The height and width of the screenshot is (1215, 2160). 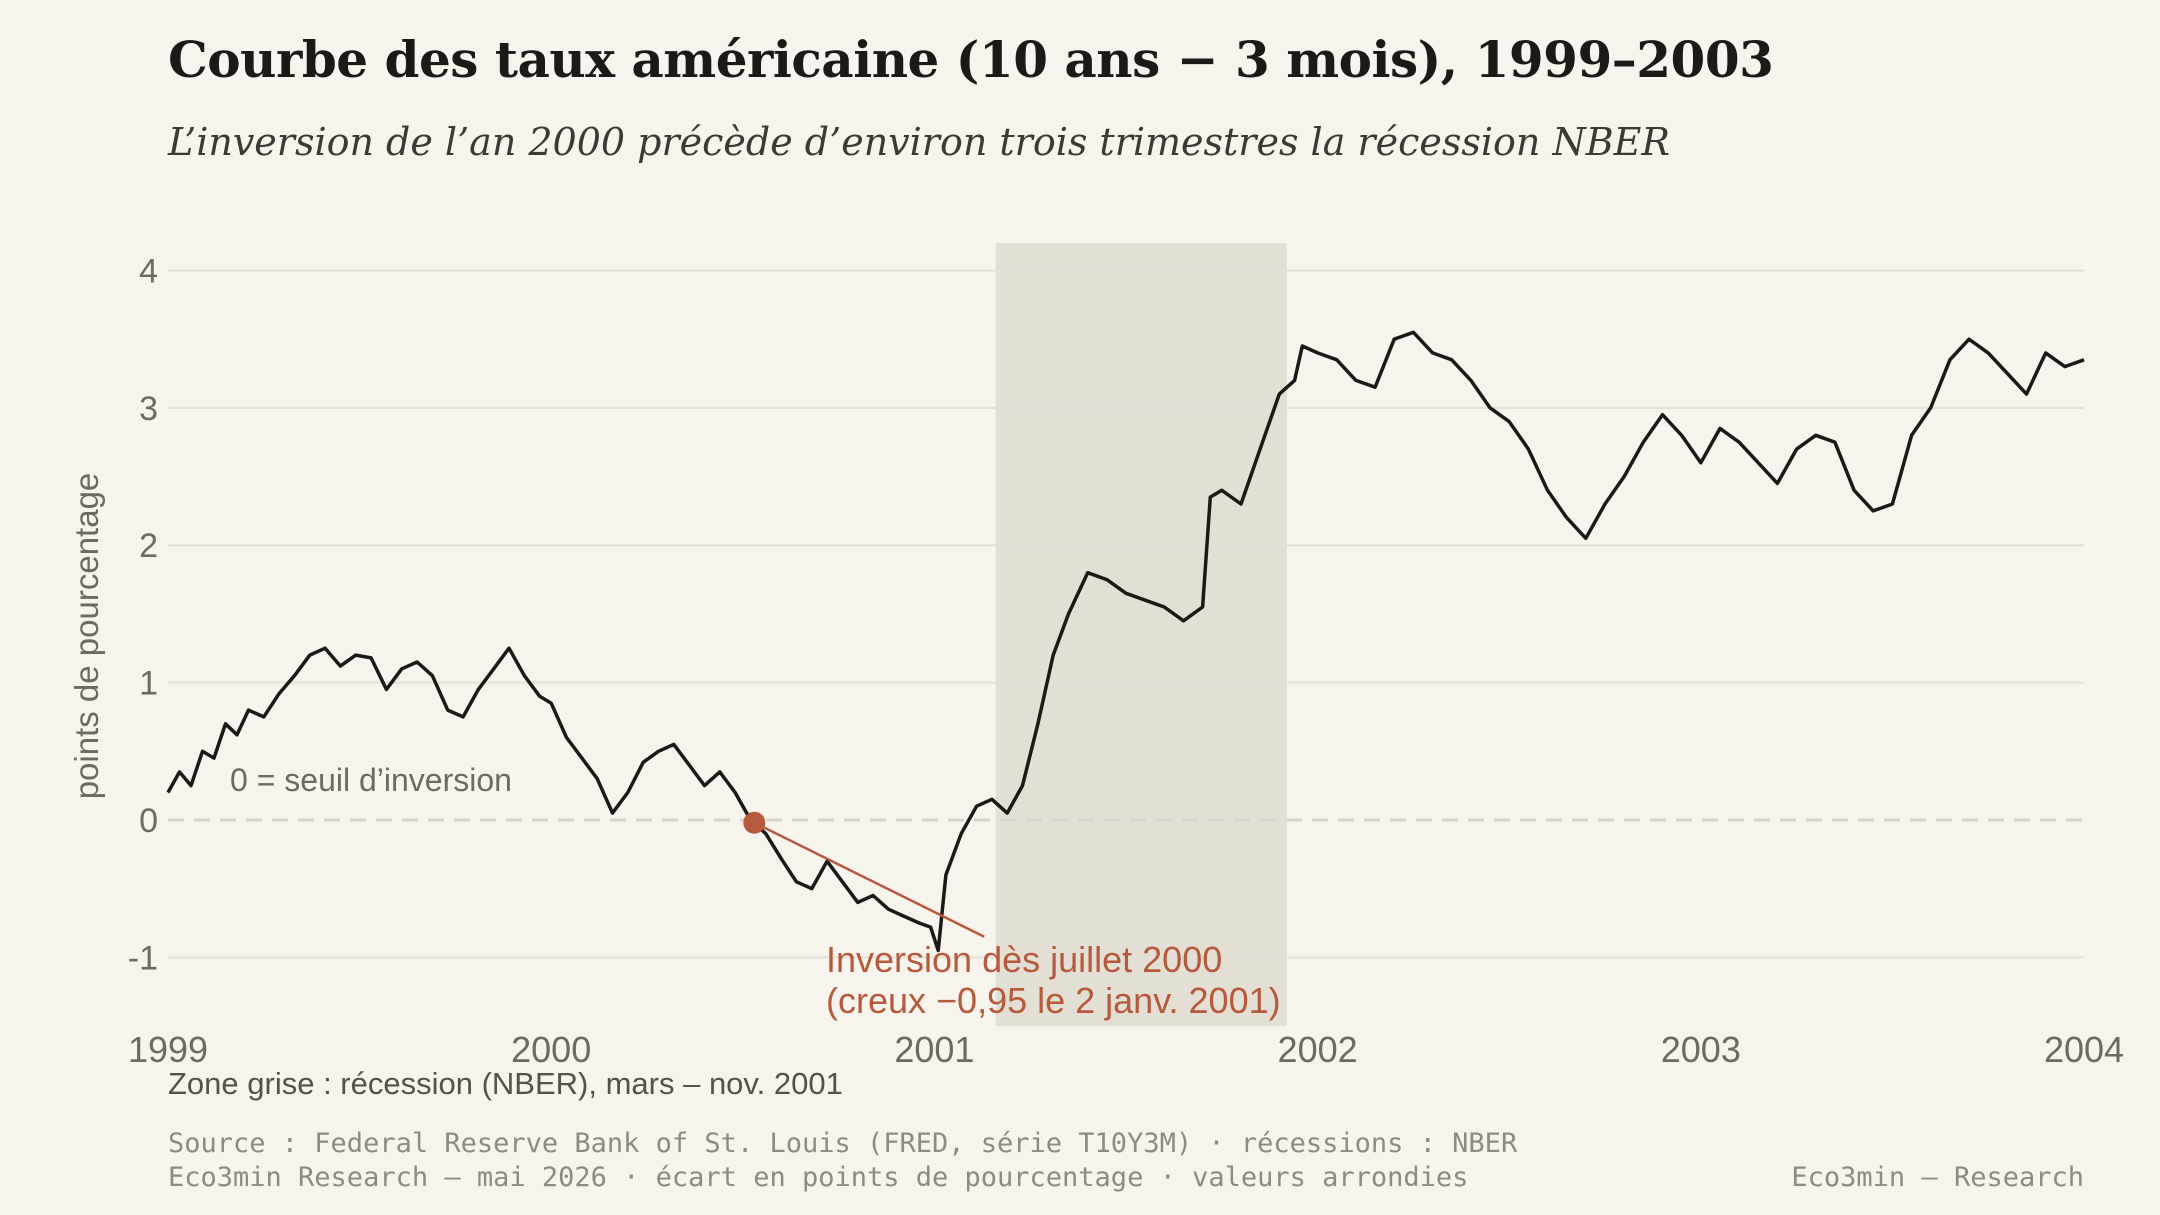 I want to click on annotation-marker, so click(x=754, y=822).